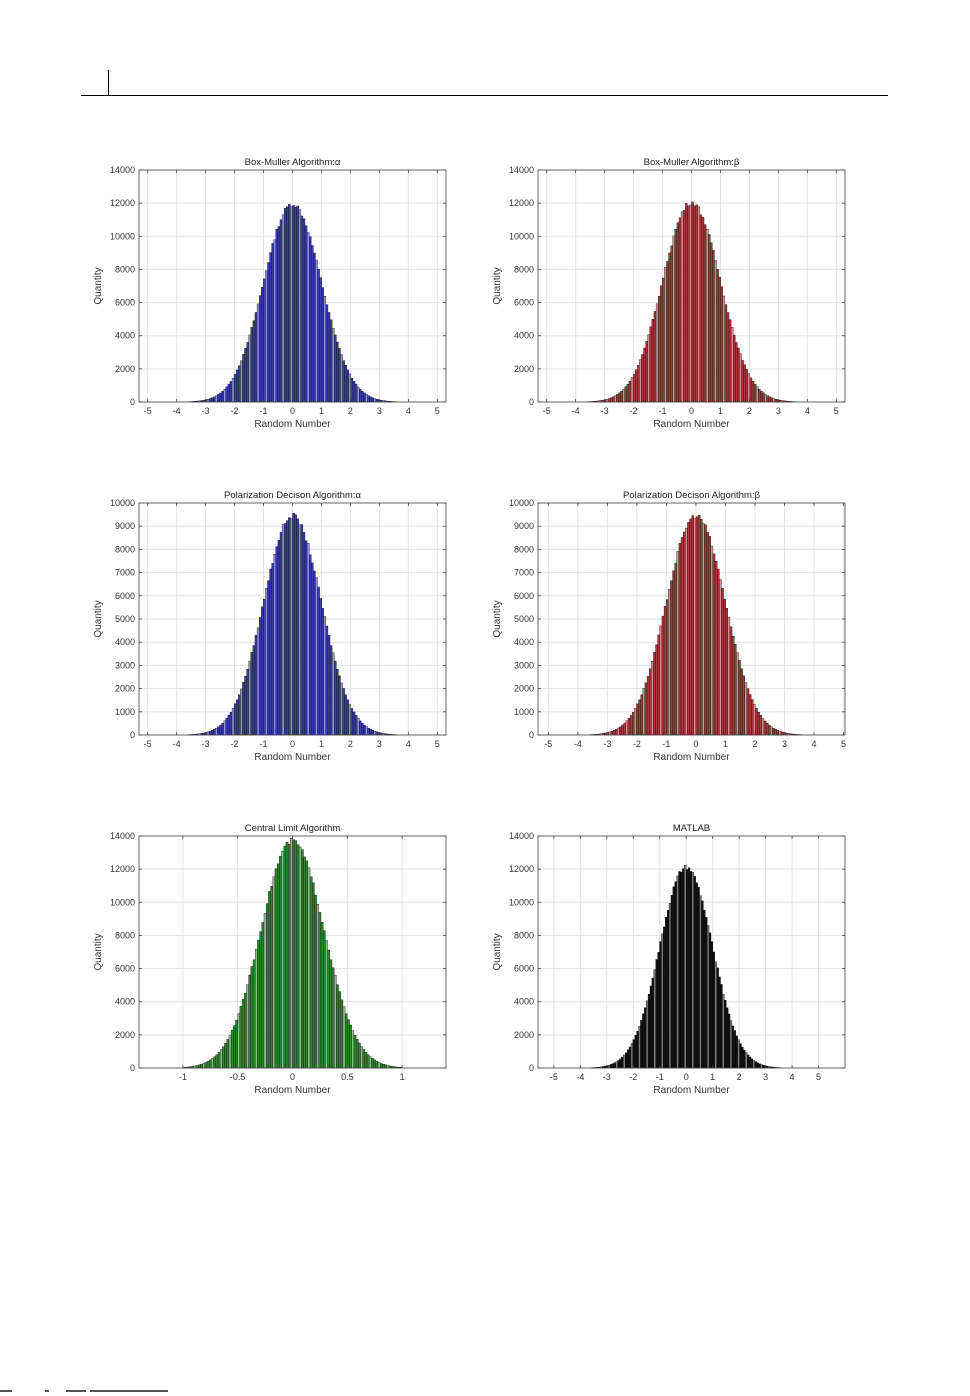  Describe the element at coordinates (347, 1077) in the screenshot. I see `x-tick-label: 0.5` at that location.